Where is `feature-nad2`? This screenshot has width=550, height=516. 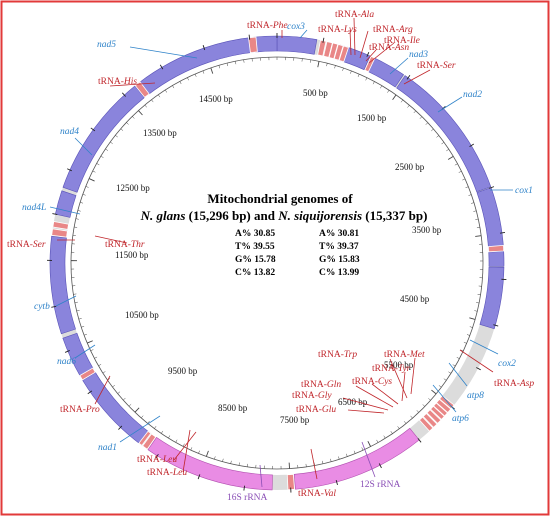
feature-nad2 is located at coordinates (385, 72).